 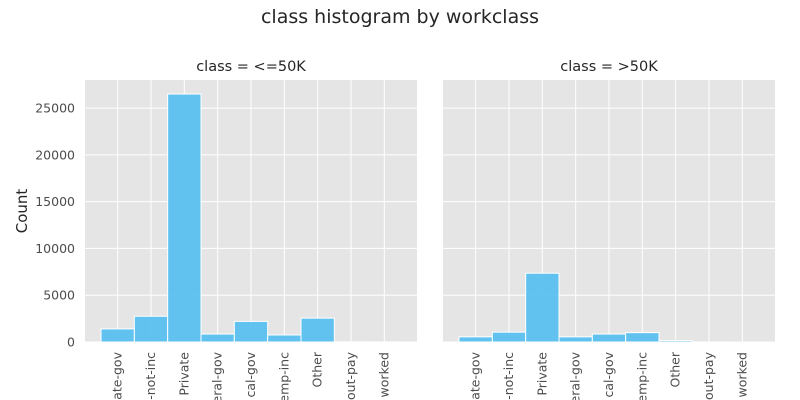 What do you see at coordinates (609, 67) in the screenshot?
I see `panel-title: class = >50K` at bounding box center [609, 67].